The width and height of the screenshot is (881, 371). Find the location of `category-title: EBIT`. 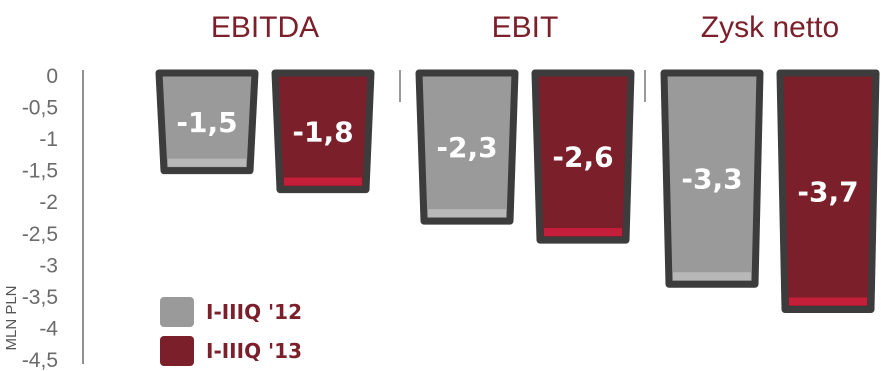

category-title: EBIT is located at coordinates (525, 27).